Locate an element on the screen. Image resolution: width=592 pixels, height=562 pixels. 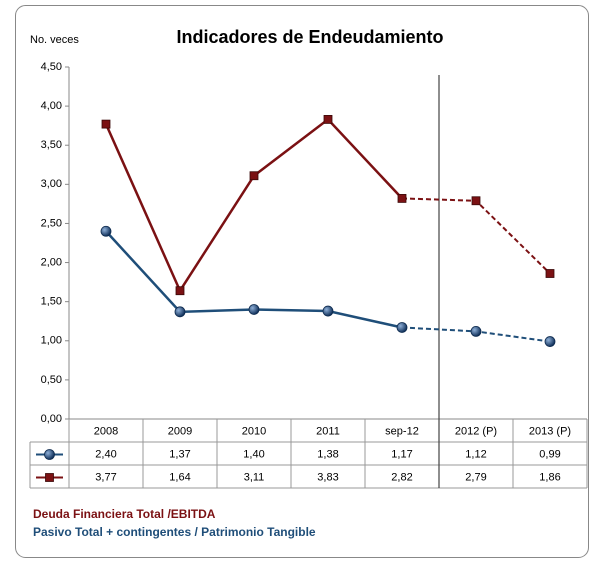
x-tick-label: sep-12 is located at coordinates (402, 431).